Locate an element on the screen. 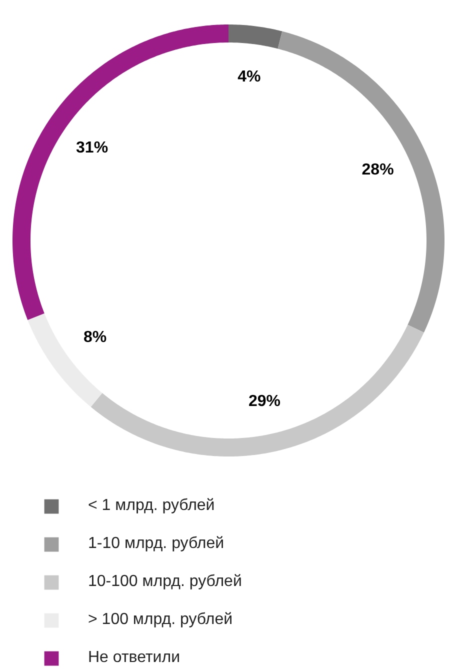 The height and width of the screenshot is (669, 451). data-label: 28% is located at coordinates (378, 170).